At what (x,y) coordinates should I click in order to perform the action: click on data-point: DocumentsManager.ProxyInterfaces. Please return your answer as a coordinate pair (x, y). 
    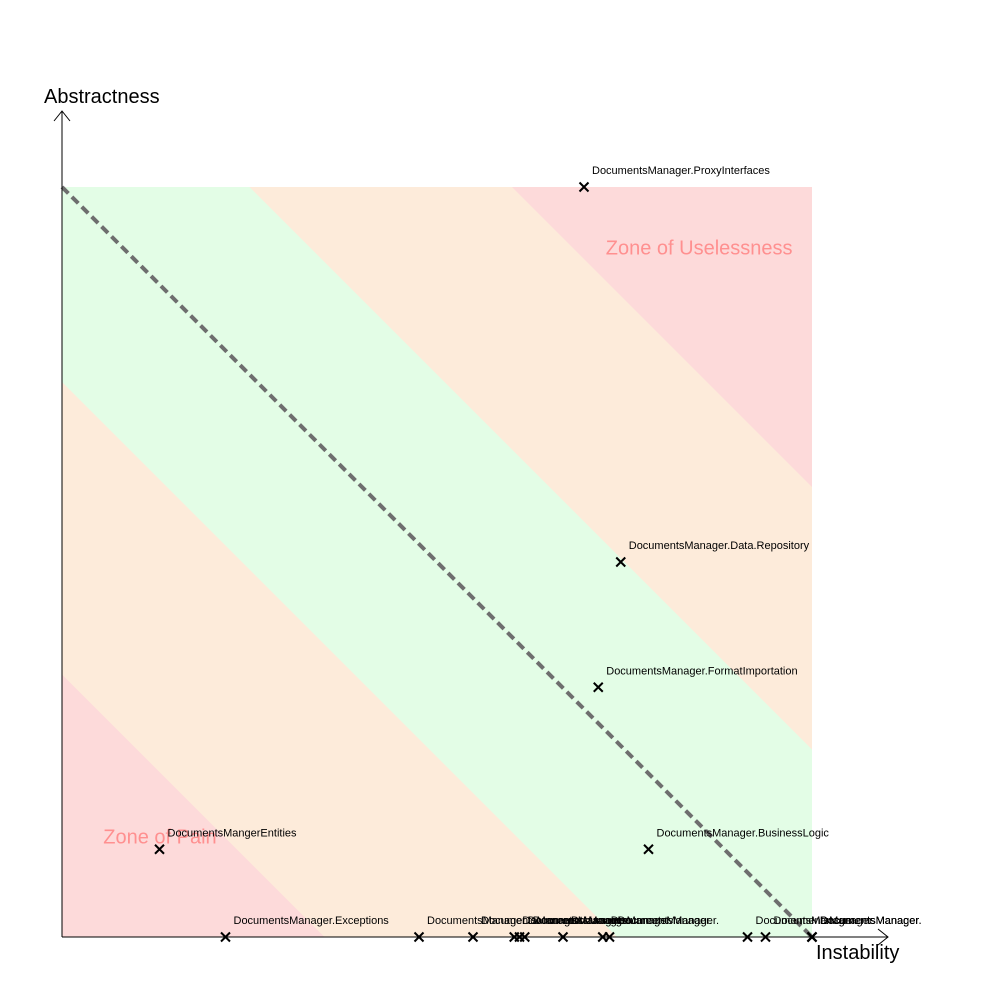
    Looking at the image, I should click on (674, 179).